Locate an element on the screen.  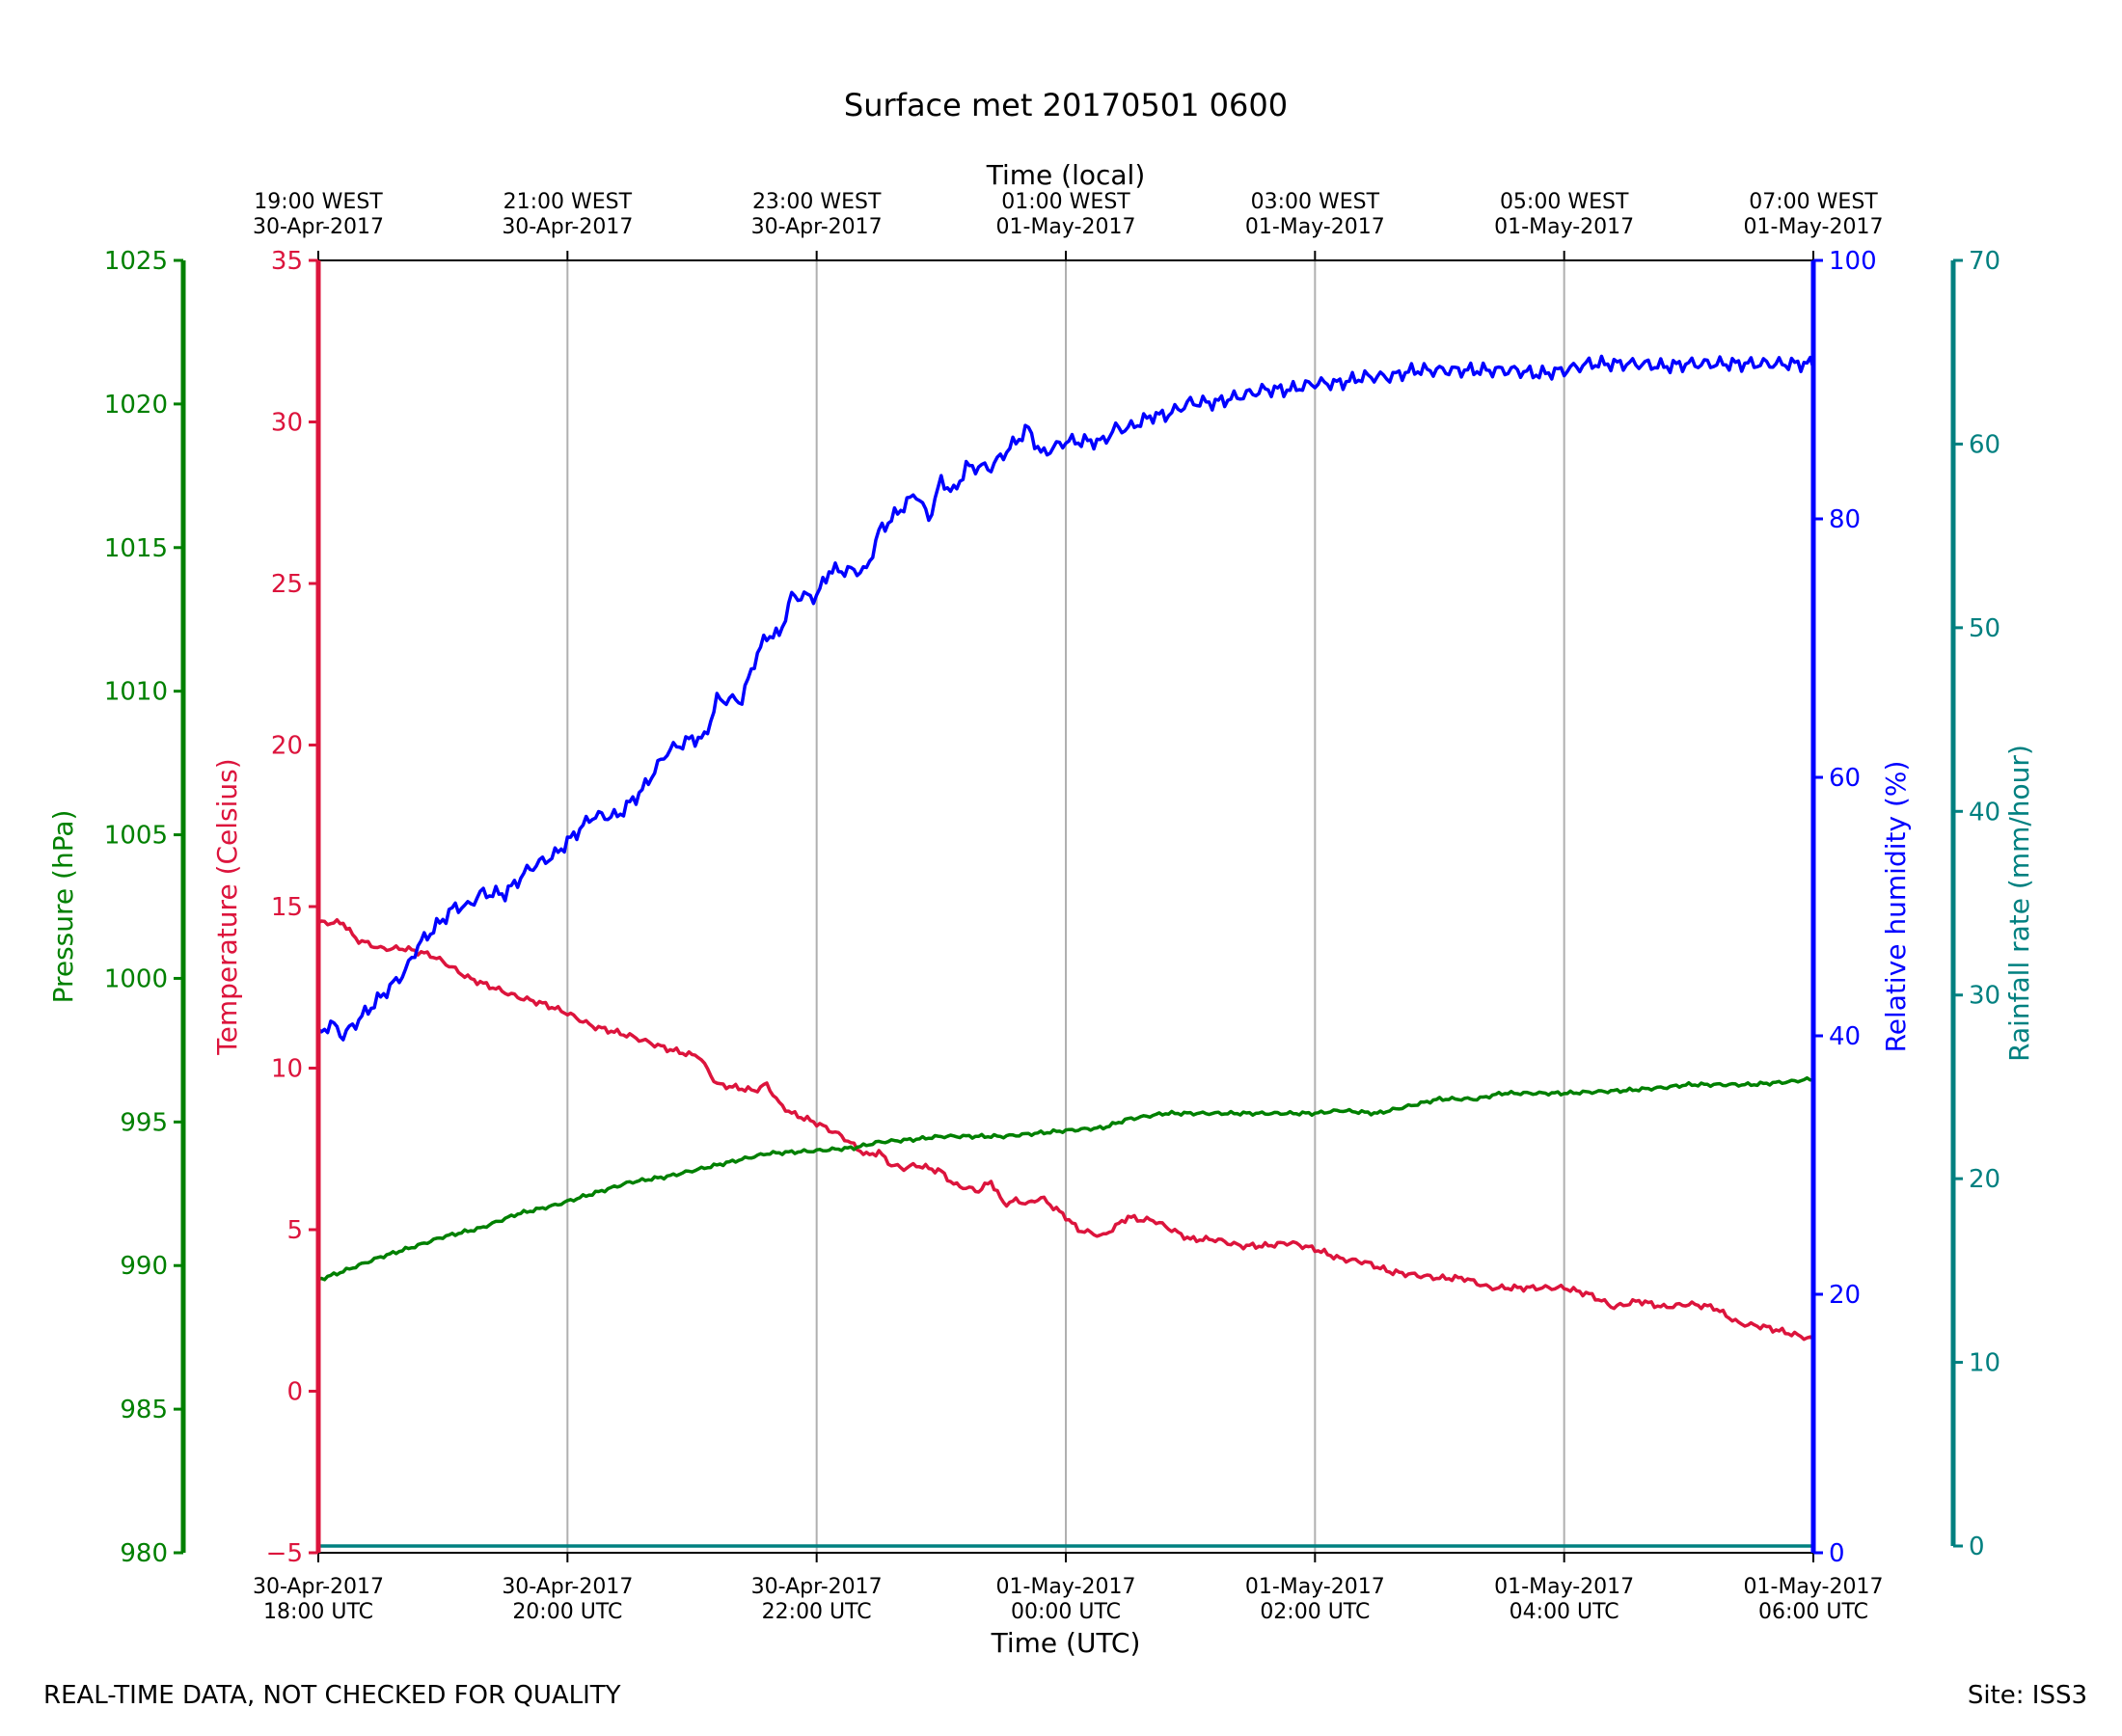
pressure-axis-tick-label: 985 is located at coordinates (144, 1410).